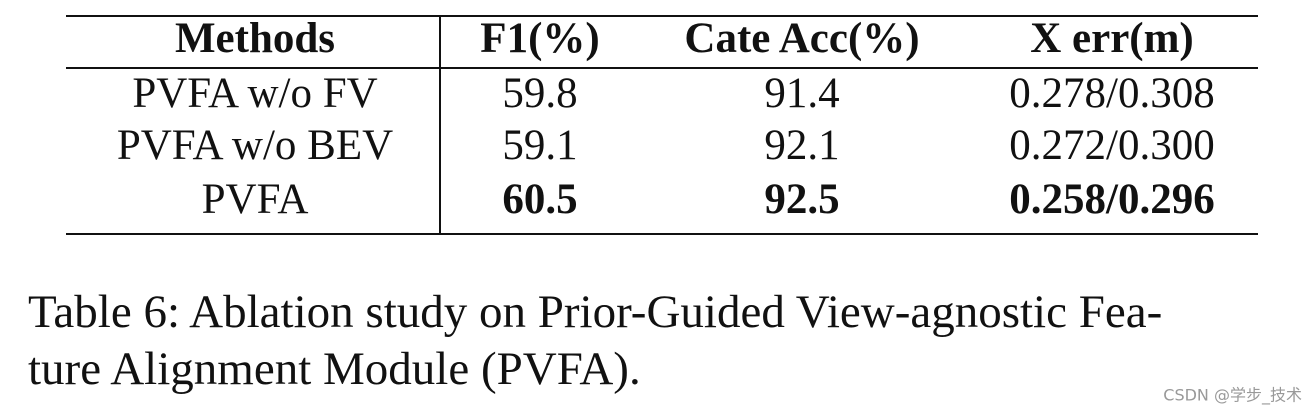  Describe the element at coordinates (255, 199) in the screenshot. I see `table-cell: PVFA` at that location.